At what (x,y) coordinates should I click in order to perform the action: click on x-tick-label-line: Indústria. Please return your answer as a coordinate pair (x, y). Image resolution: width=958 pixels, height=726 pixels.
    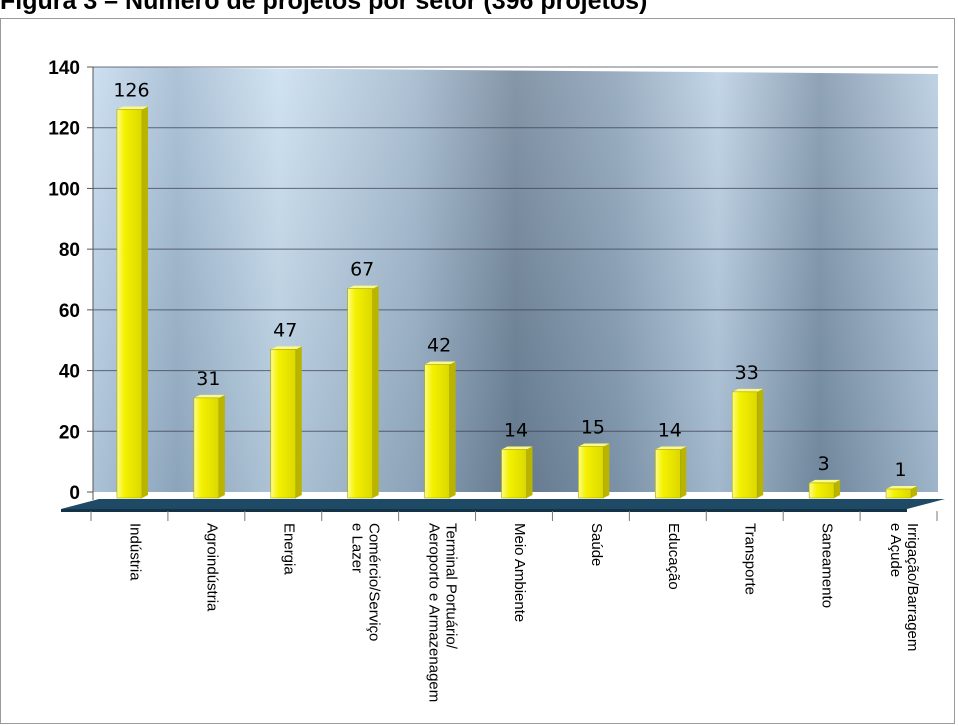
    Looking at the image, I should click on (134, 552).